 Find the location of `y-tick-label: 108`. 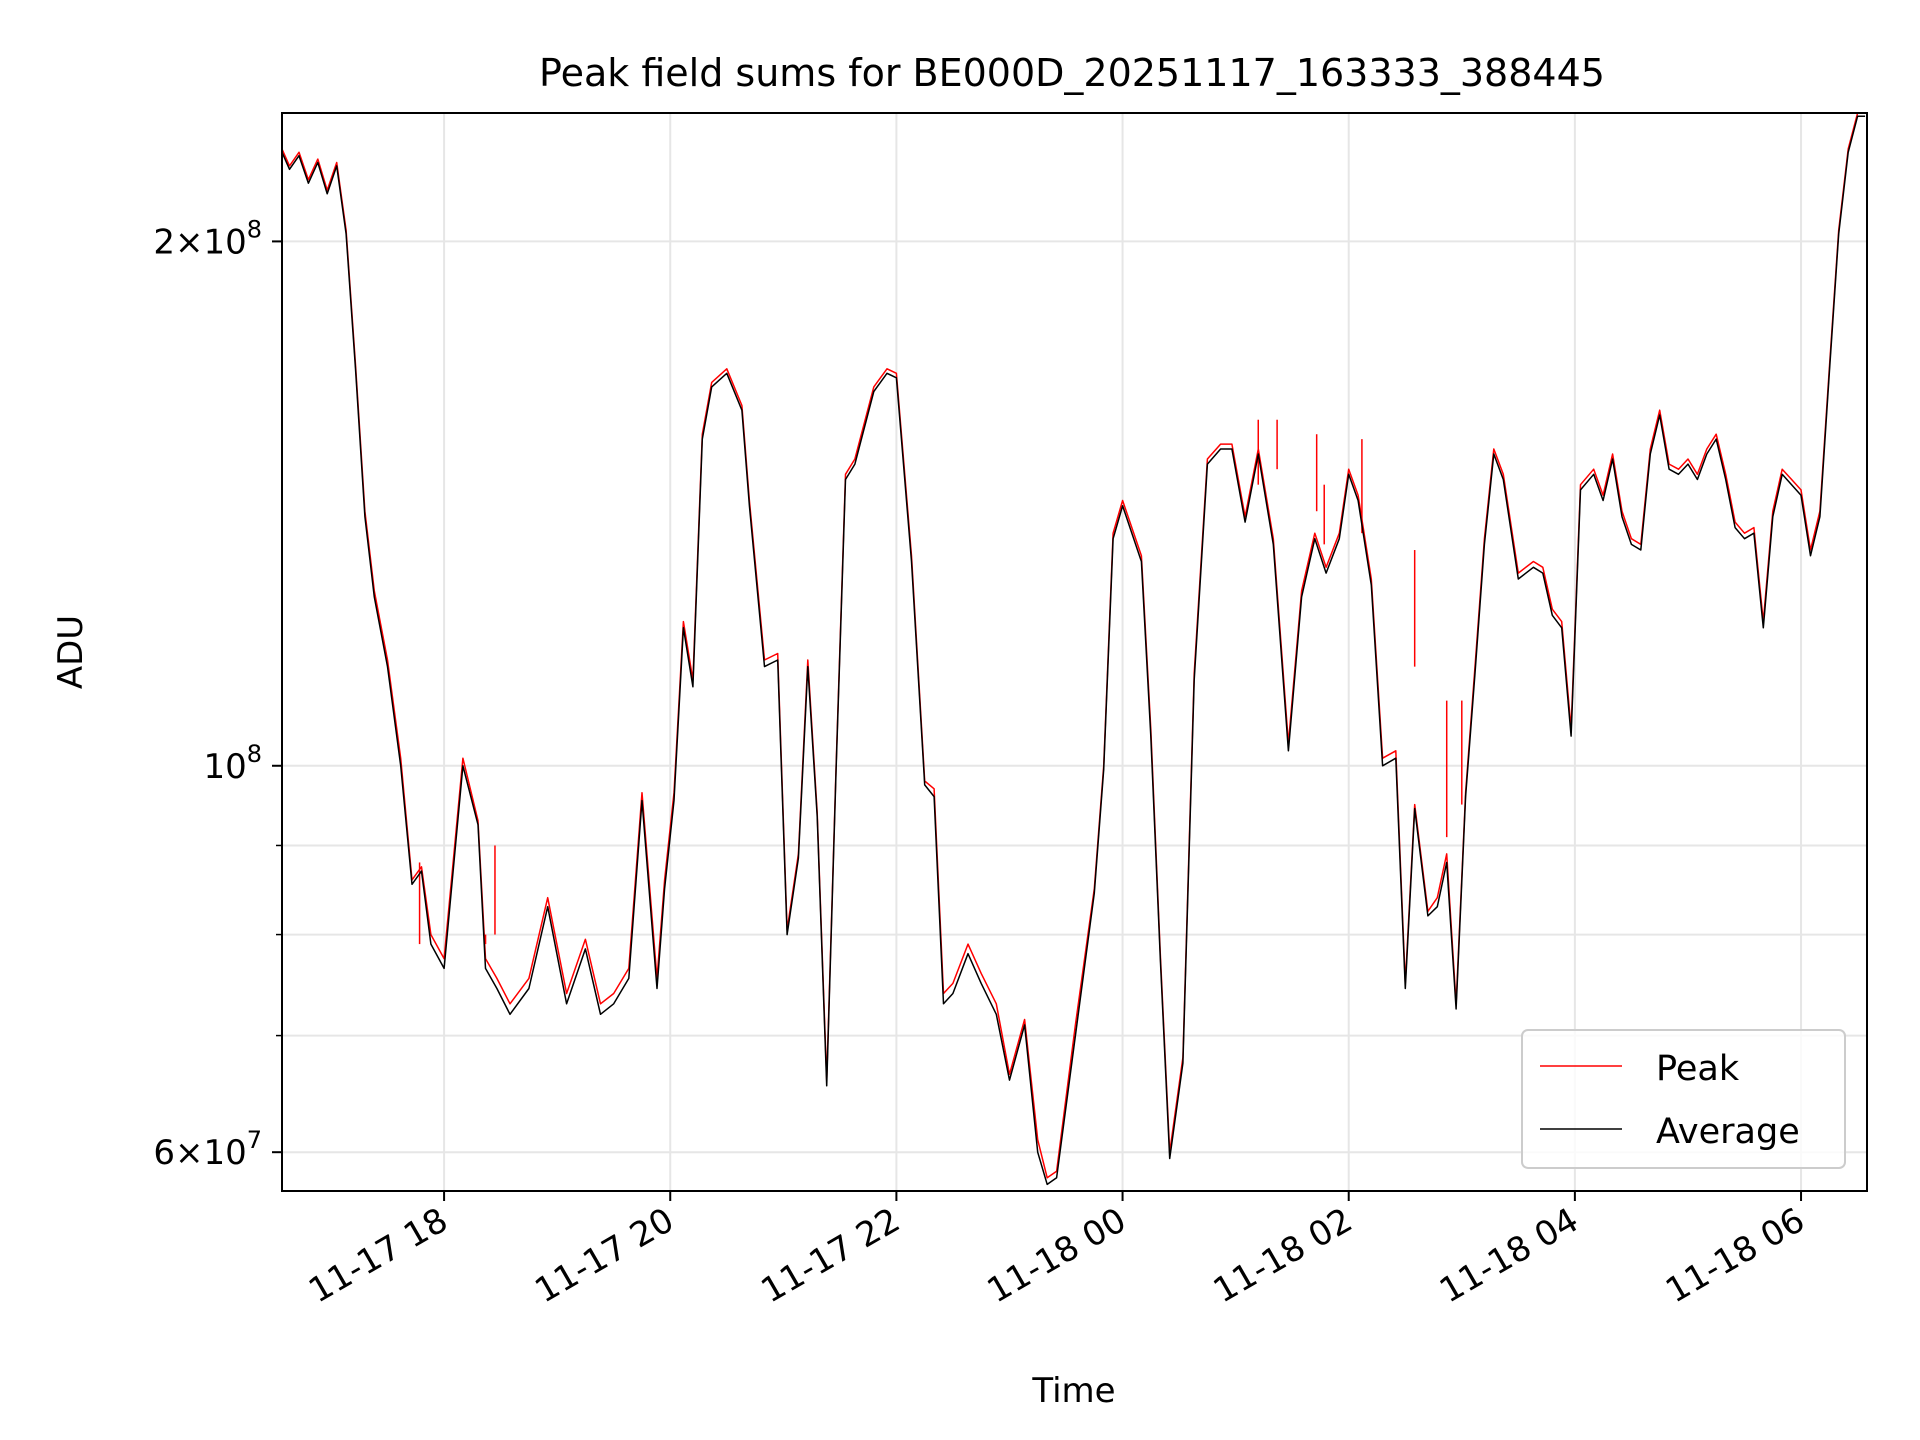

y-tick-label: 108 is located at coordinates (232, 763).